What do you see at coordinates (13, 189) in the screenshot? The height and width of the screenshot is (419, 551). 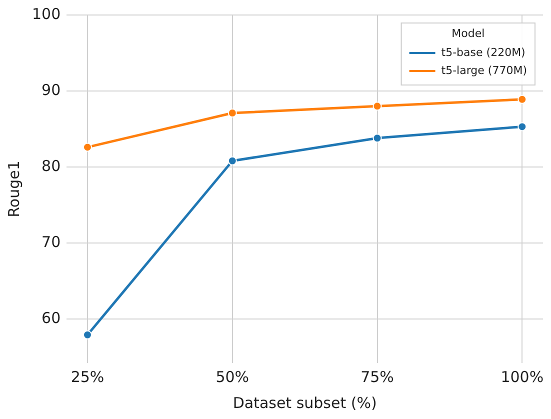 I see `y-axis-title: Rouge1` at bounding box center [13, 189].